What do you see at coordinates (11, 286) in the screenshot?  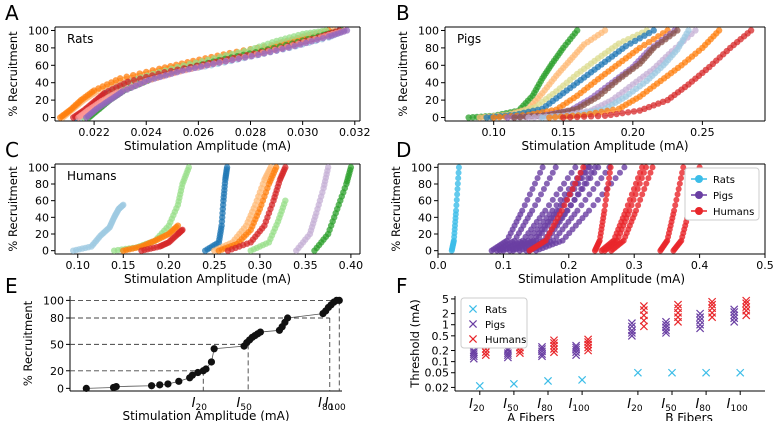 I see `panel-label: E` at bounding box center [11, 286].